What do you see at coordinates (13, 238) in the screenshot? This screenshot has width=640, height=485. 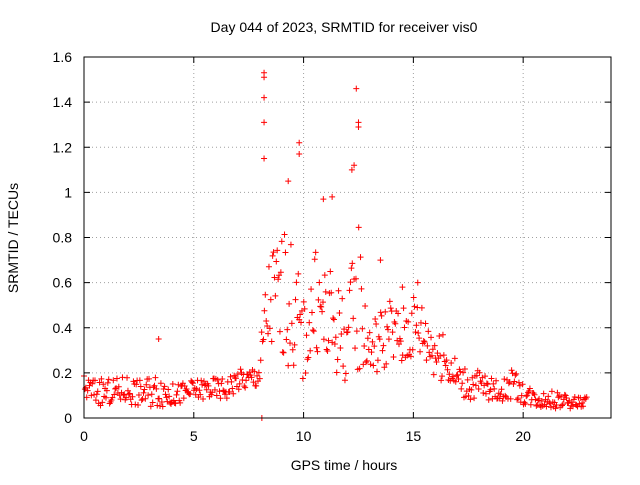 I see `y-axis-label: SRMTID / TECUs` at bounding box center [13, 238].